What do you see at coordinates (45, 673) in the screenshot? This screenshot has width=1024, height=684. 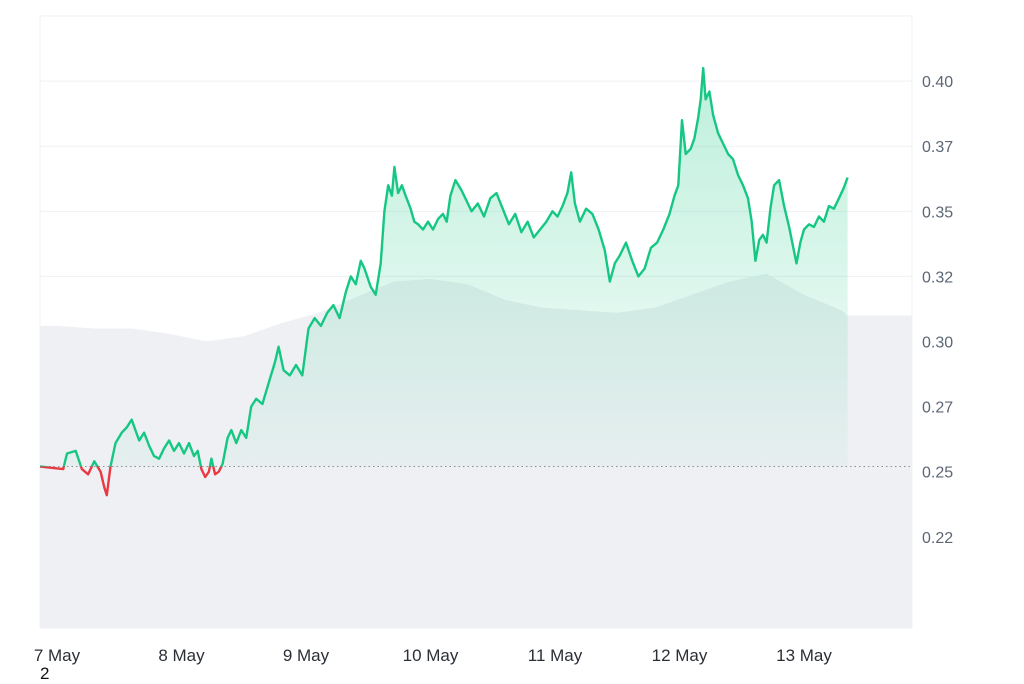 I see `corner-label: 2` at bounding box center [45, 673].